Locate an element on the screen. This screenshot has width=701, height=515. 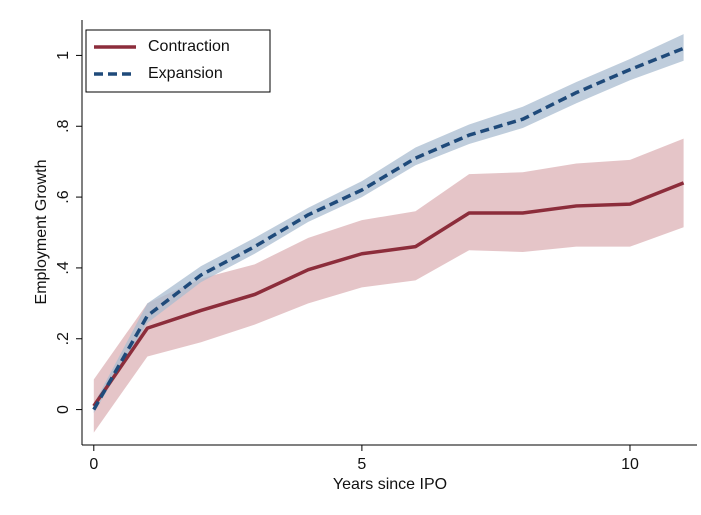
legend-label: Contraction is located at coordinates (189, 46).